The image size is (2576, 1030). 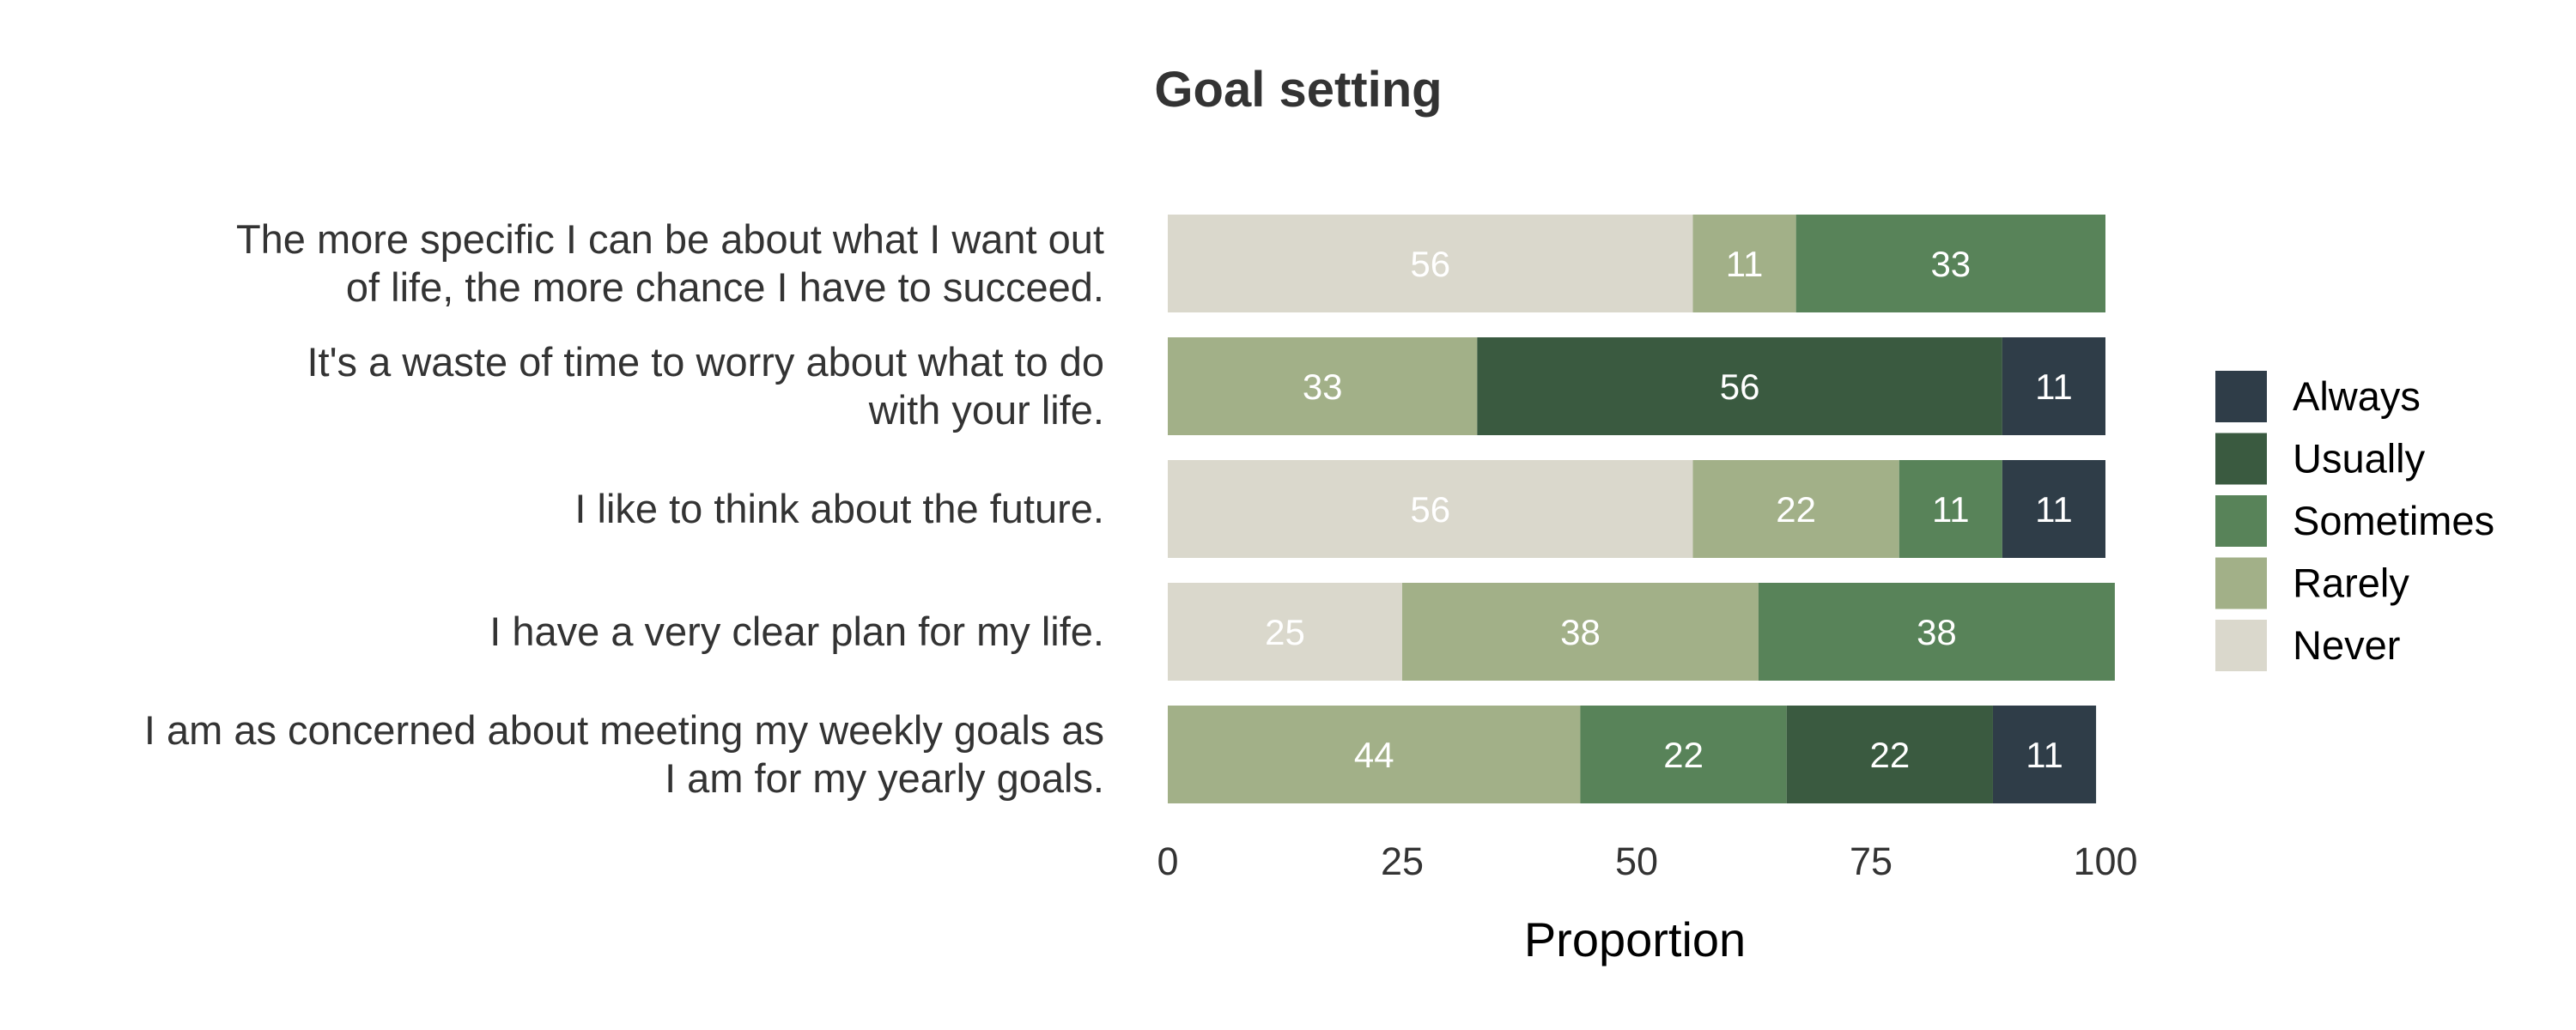 I want to click on x-tick-label: 50, so click(x=1636, y=861).